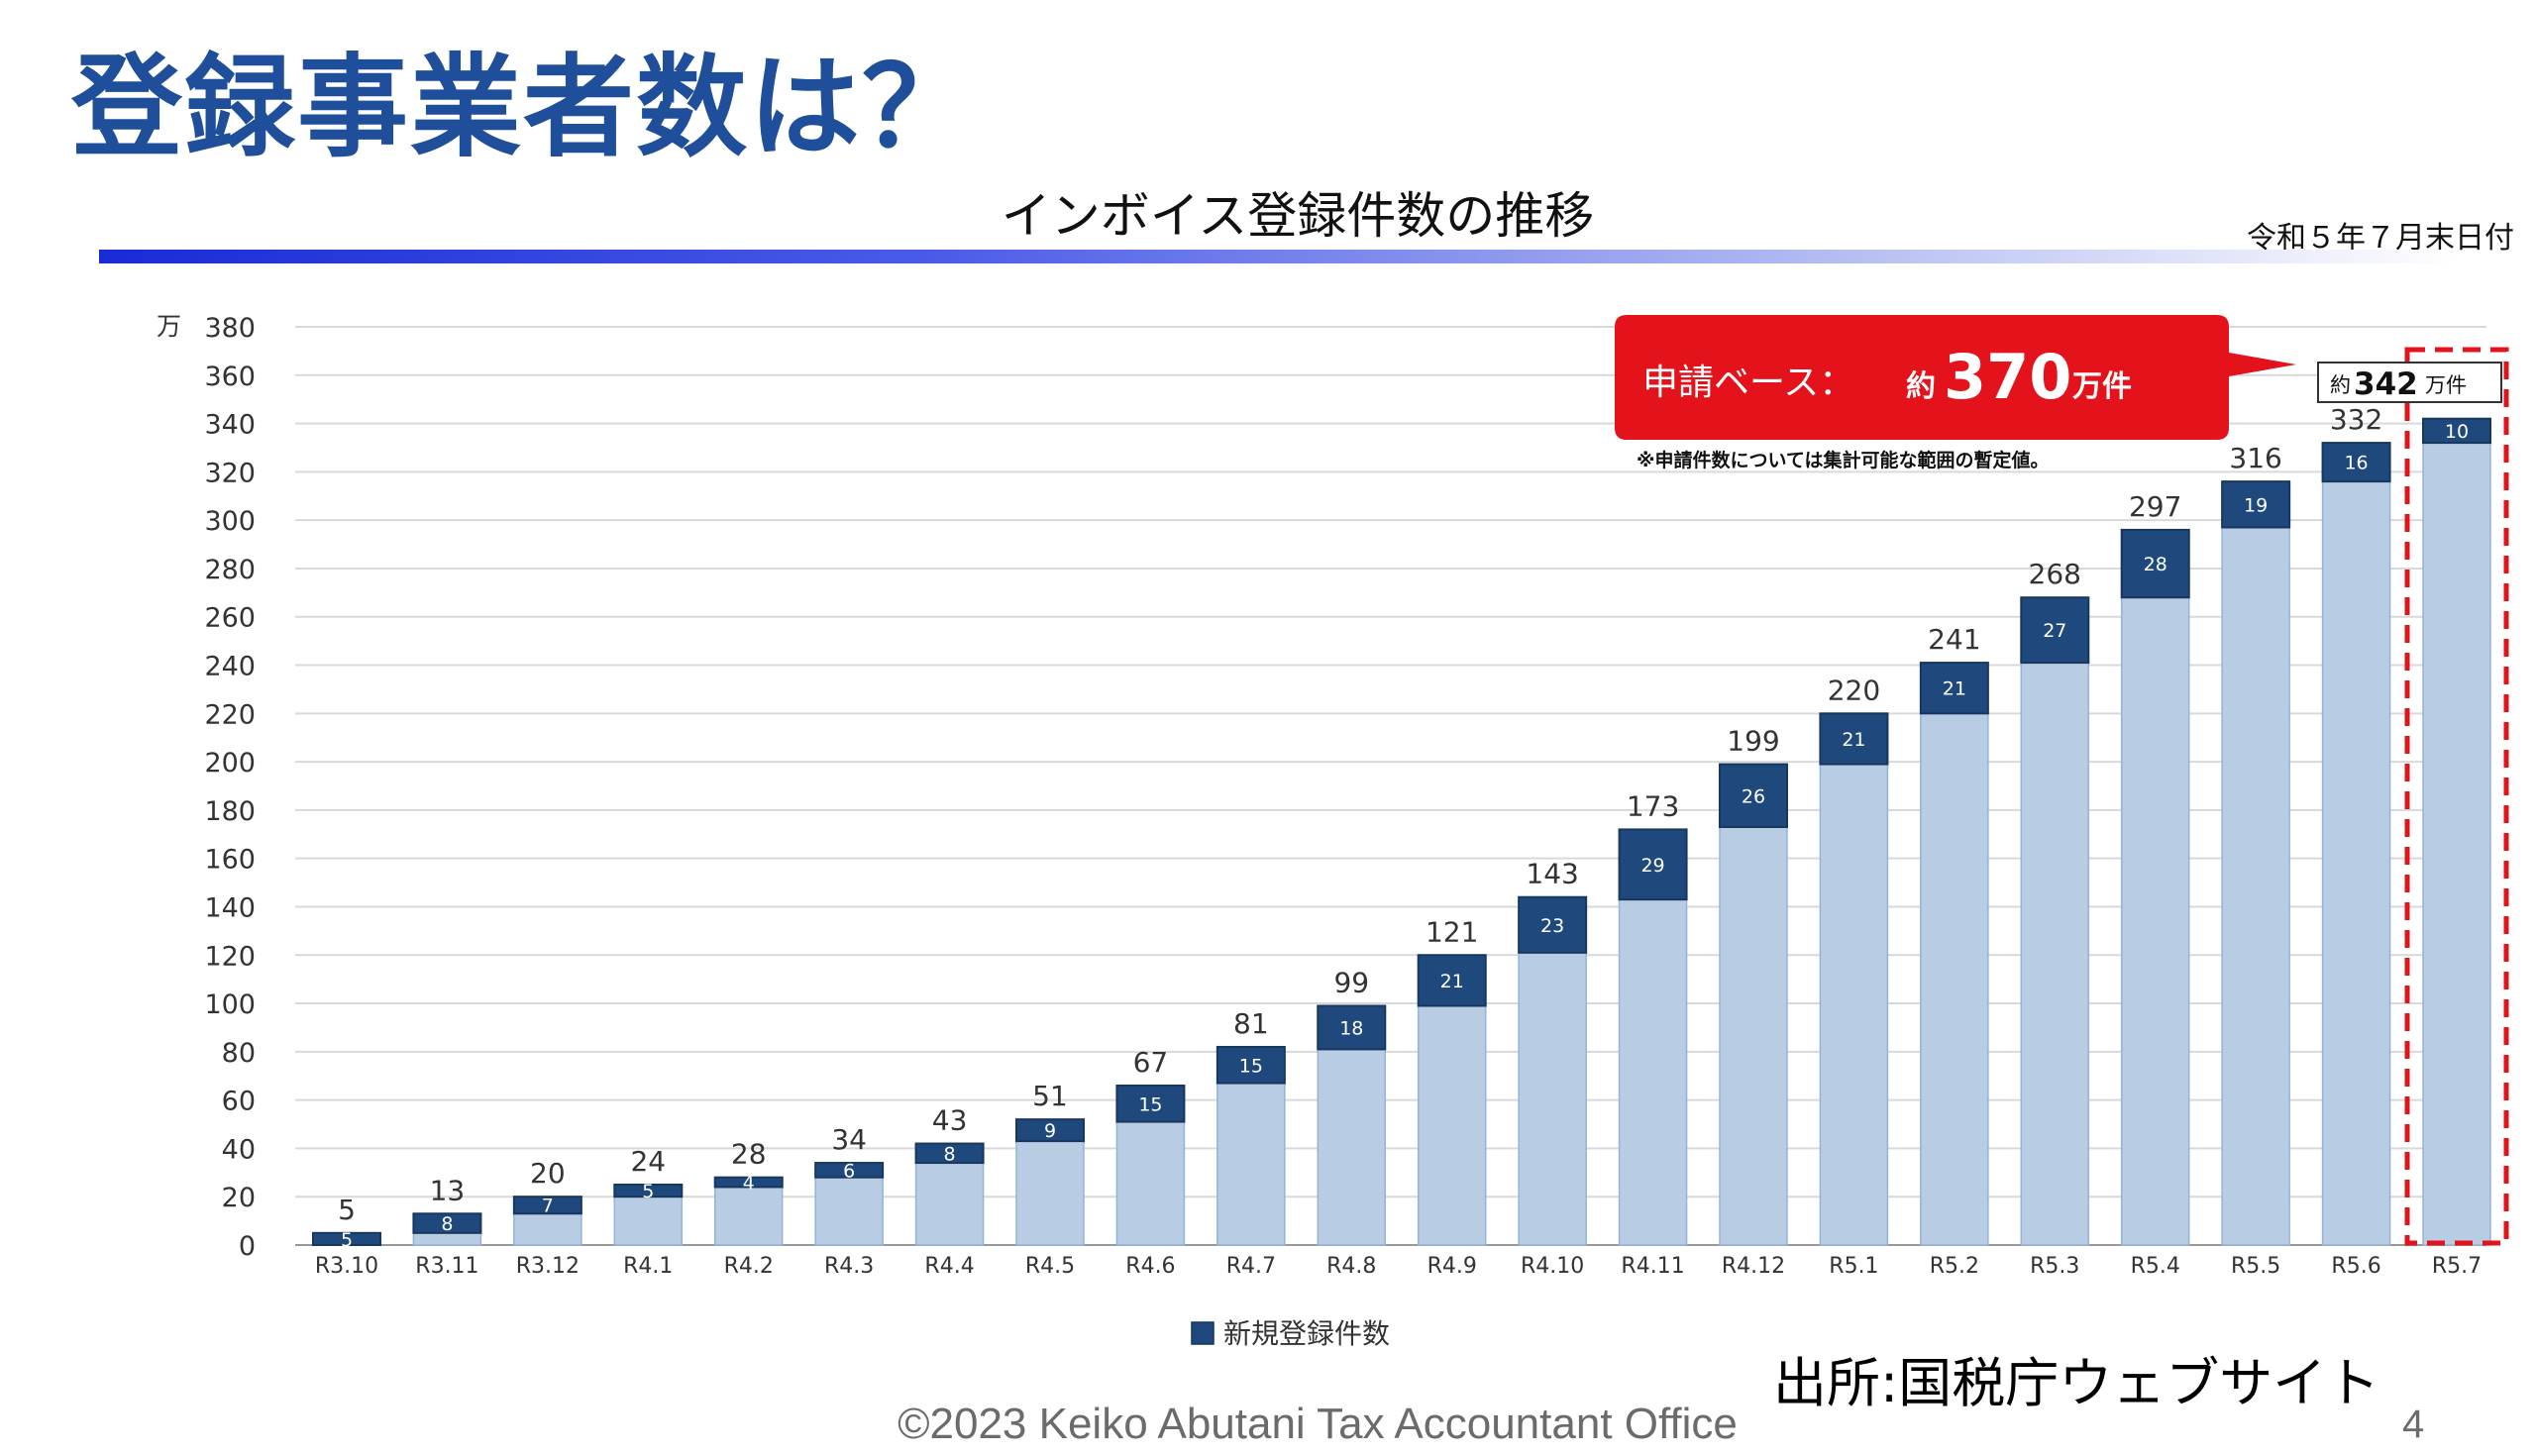  I want to click on y-tick-label: 180, so click(230, 811).